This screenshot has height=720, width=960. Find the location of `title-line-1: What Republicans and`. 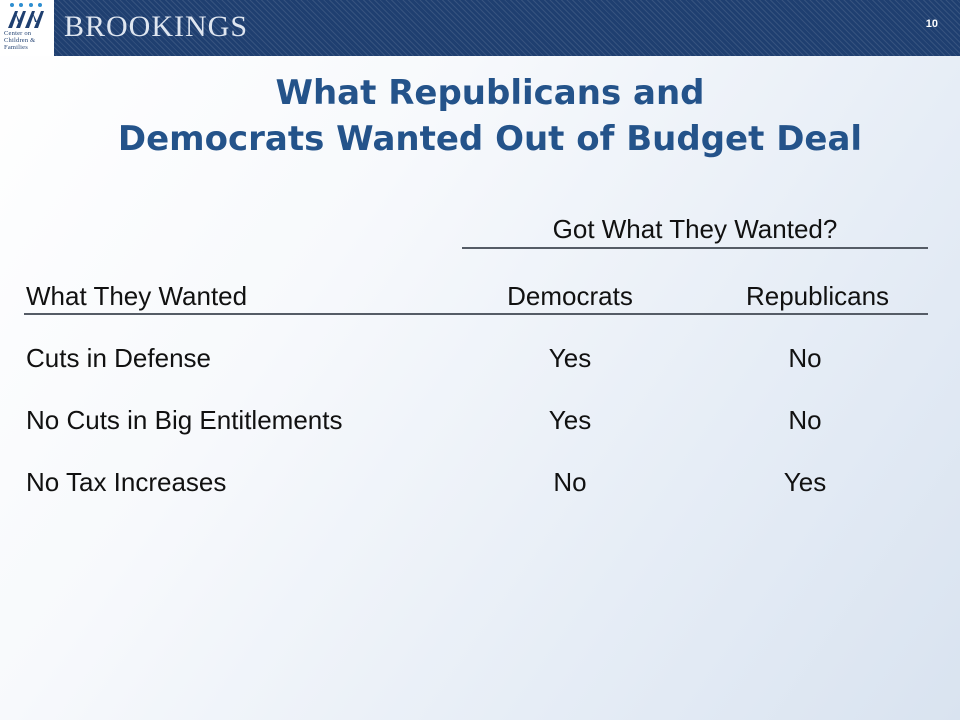

title-line-1: What Republicans and is located at coordinates (490, 93).